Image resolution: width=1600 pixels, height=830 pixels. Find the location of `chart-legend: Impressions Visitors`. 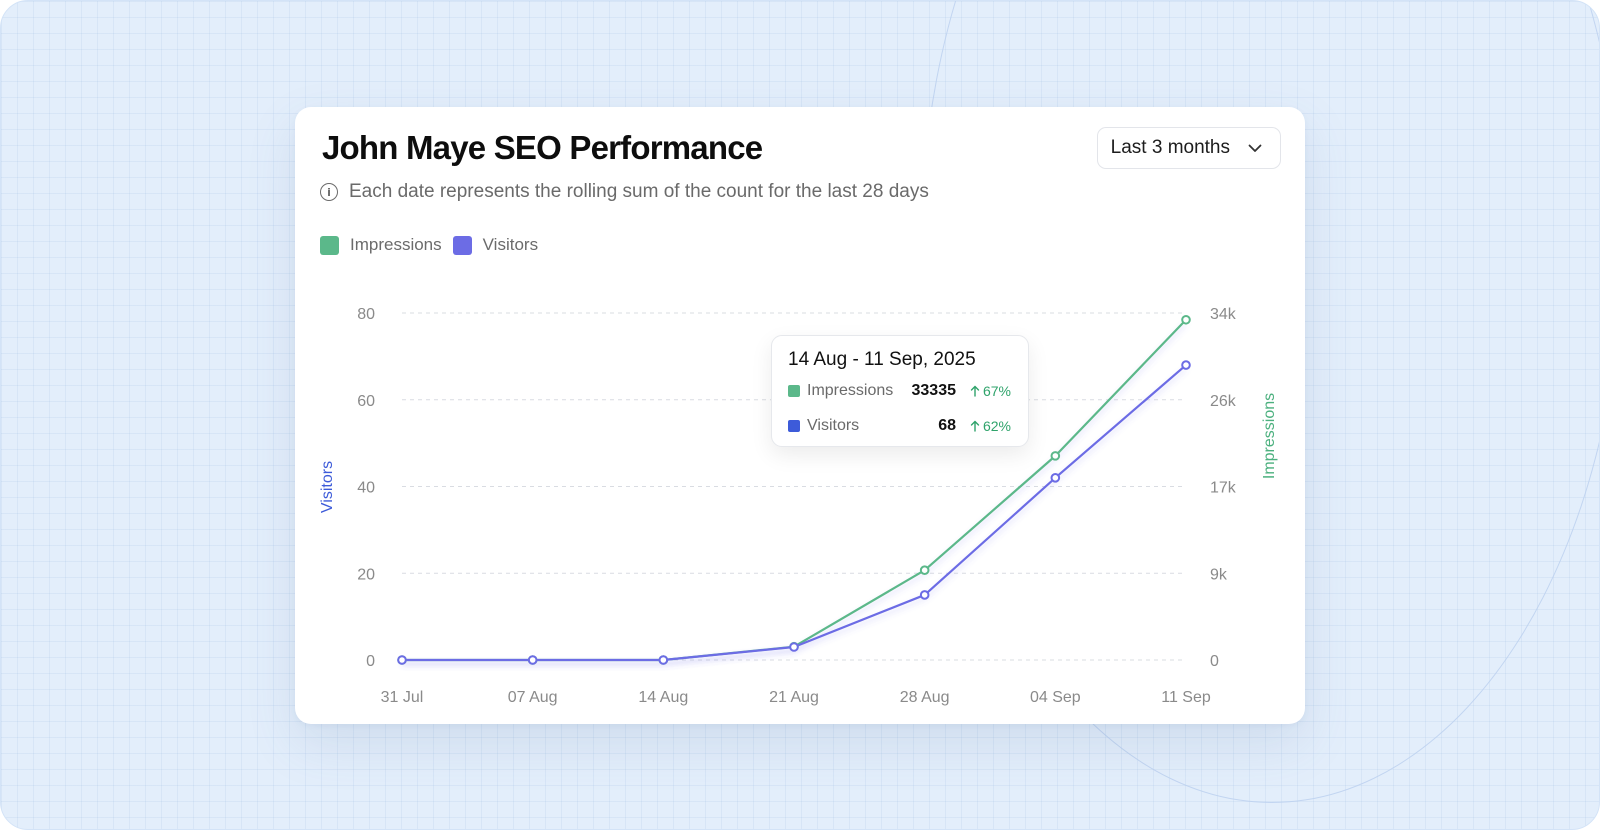

chart-legend: Impressions Visitors is located at coordinates (429, 245).